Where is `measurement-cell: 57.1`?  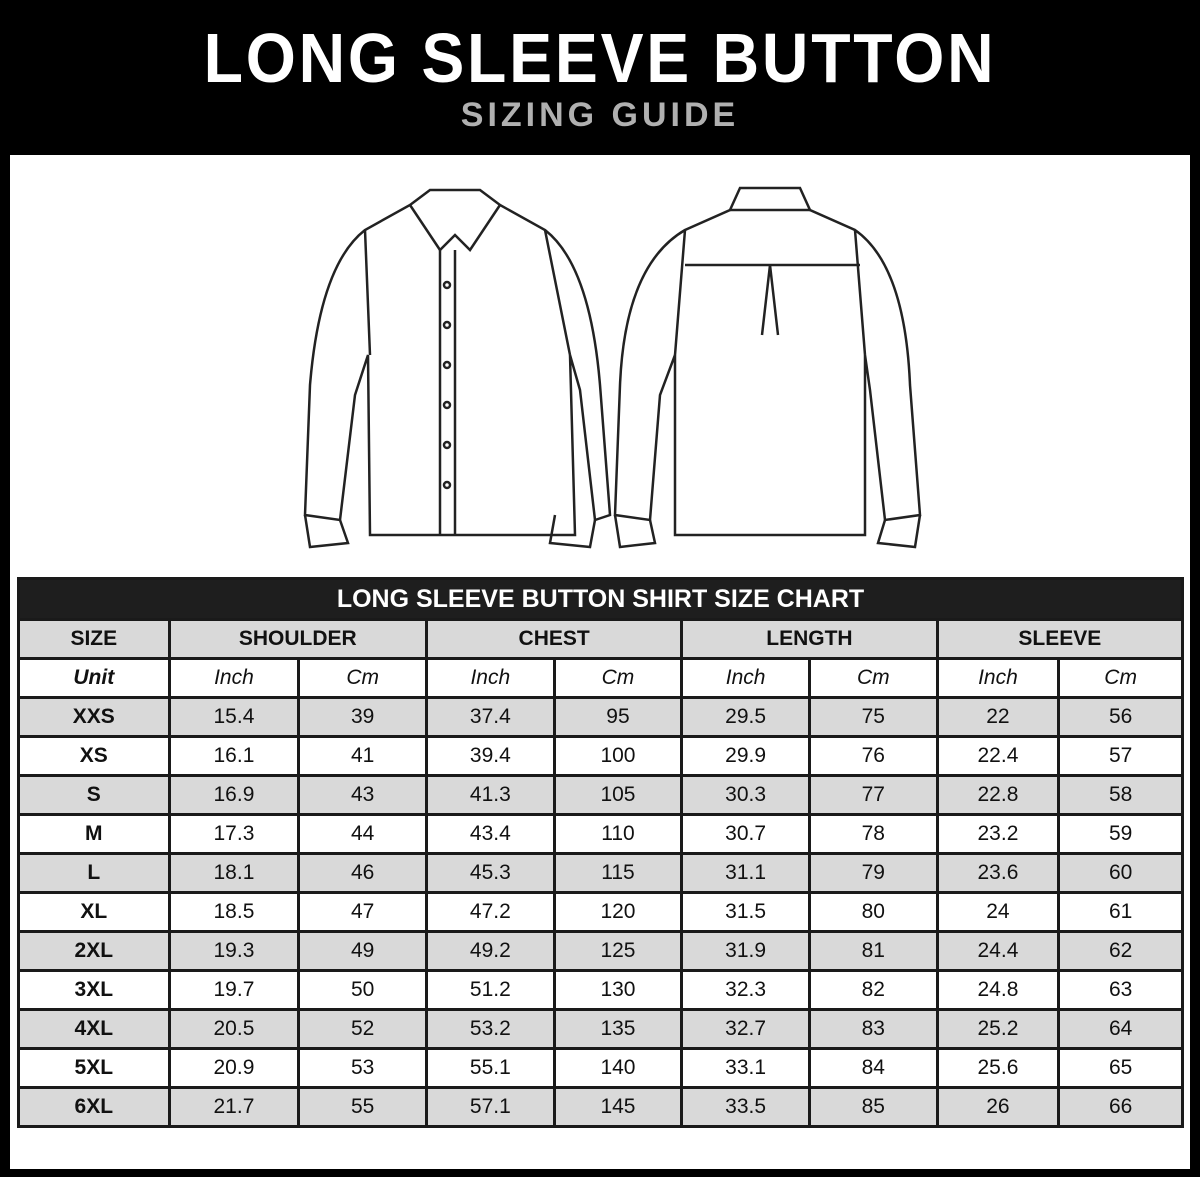 measurement-cell: 57.1 is located at coordinates (490, 1107).